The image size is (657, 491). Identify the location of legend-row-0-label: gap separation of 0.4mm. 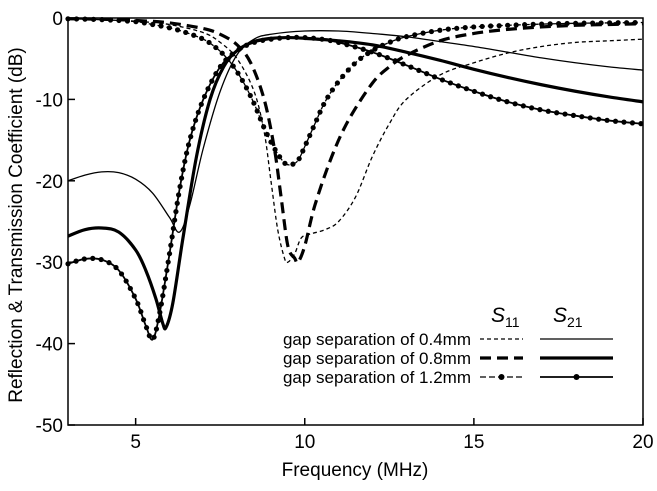
(377, 339).